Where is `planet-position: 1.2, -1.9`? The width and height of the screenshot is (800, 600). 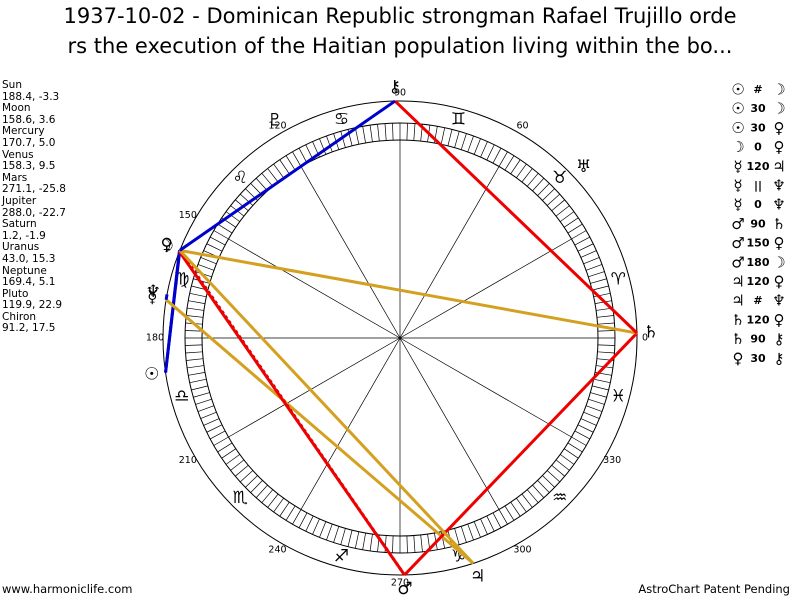
planet-position: 1.2, -1.9 is located at coordinates (24, 235).